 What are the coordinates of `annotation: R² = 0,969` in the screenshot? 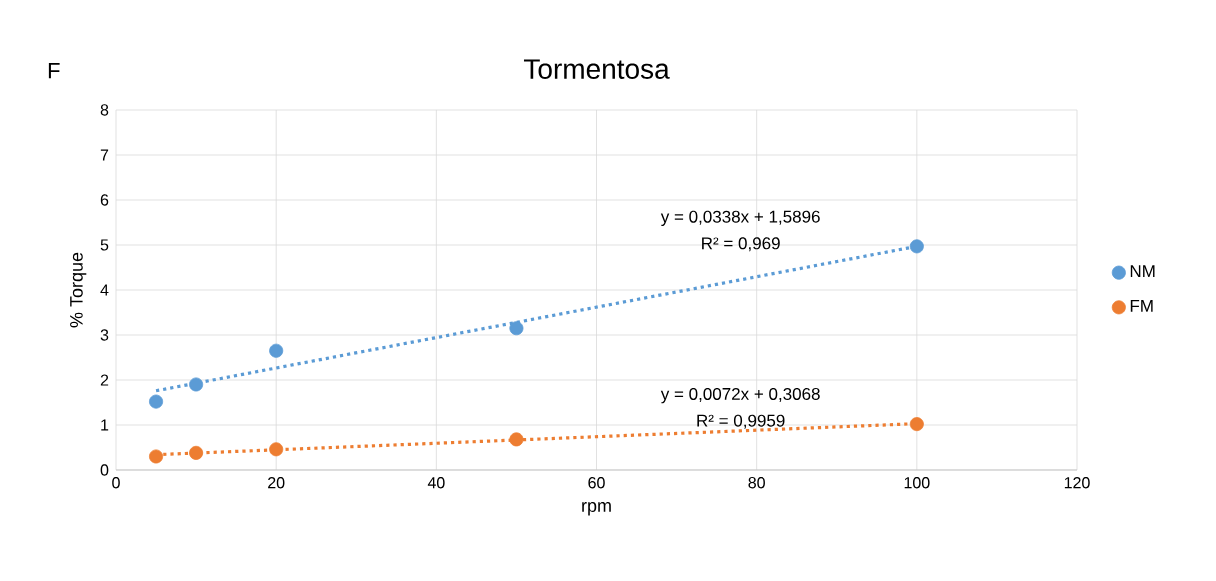 It's located at (741, 244).